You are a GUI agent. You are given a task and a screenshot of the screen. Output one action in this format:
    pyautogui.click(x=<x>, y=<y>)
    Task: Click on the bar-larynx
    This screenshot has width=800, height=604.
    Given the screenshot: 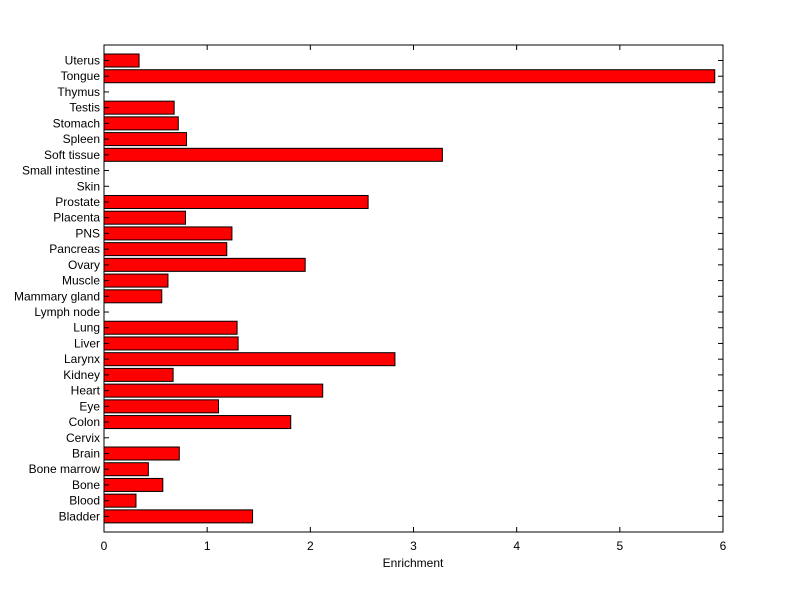 What is the action you would take?
    pyautogui.click(x=249, y=359)
    